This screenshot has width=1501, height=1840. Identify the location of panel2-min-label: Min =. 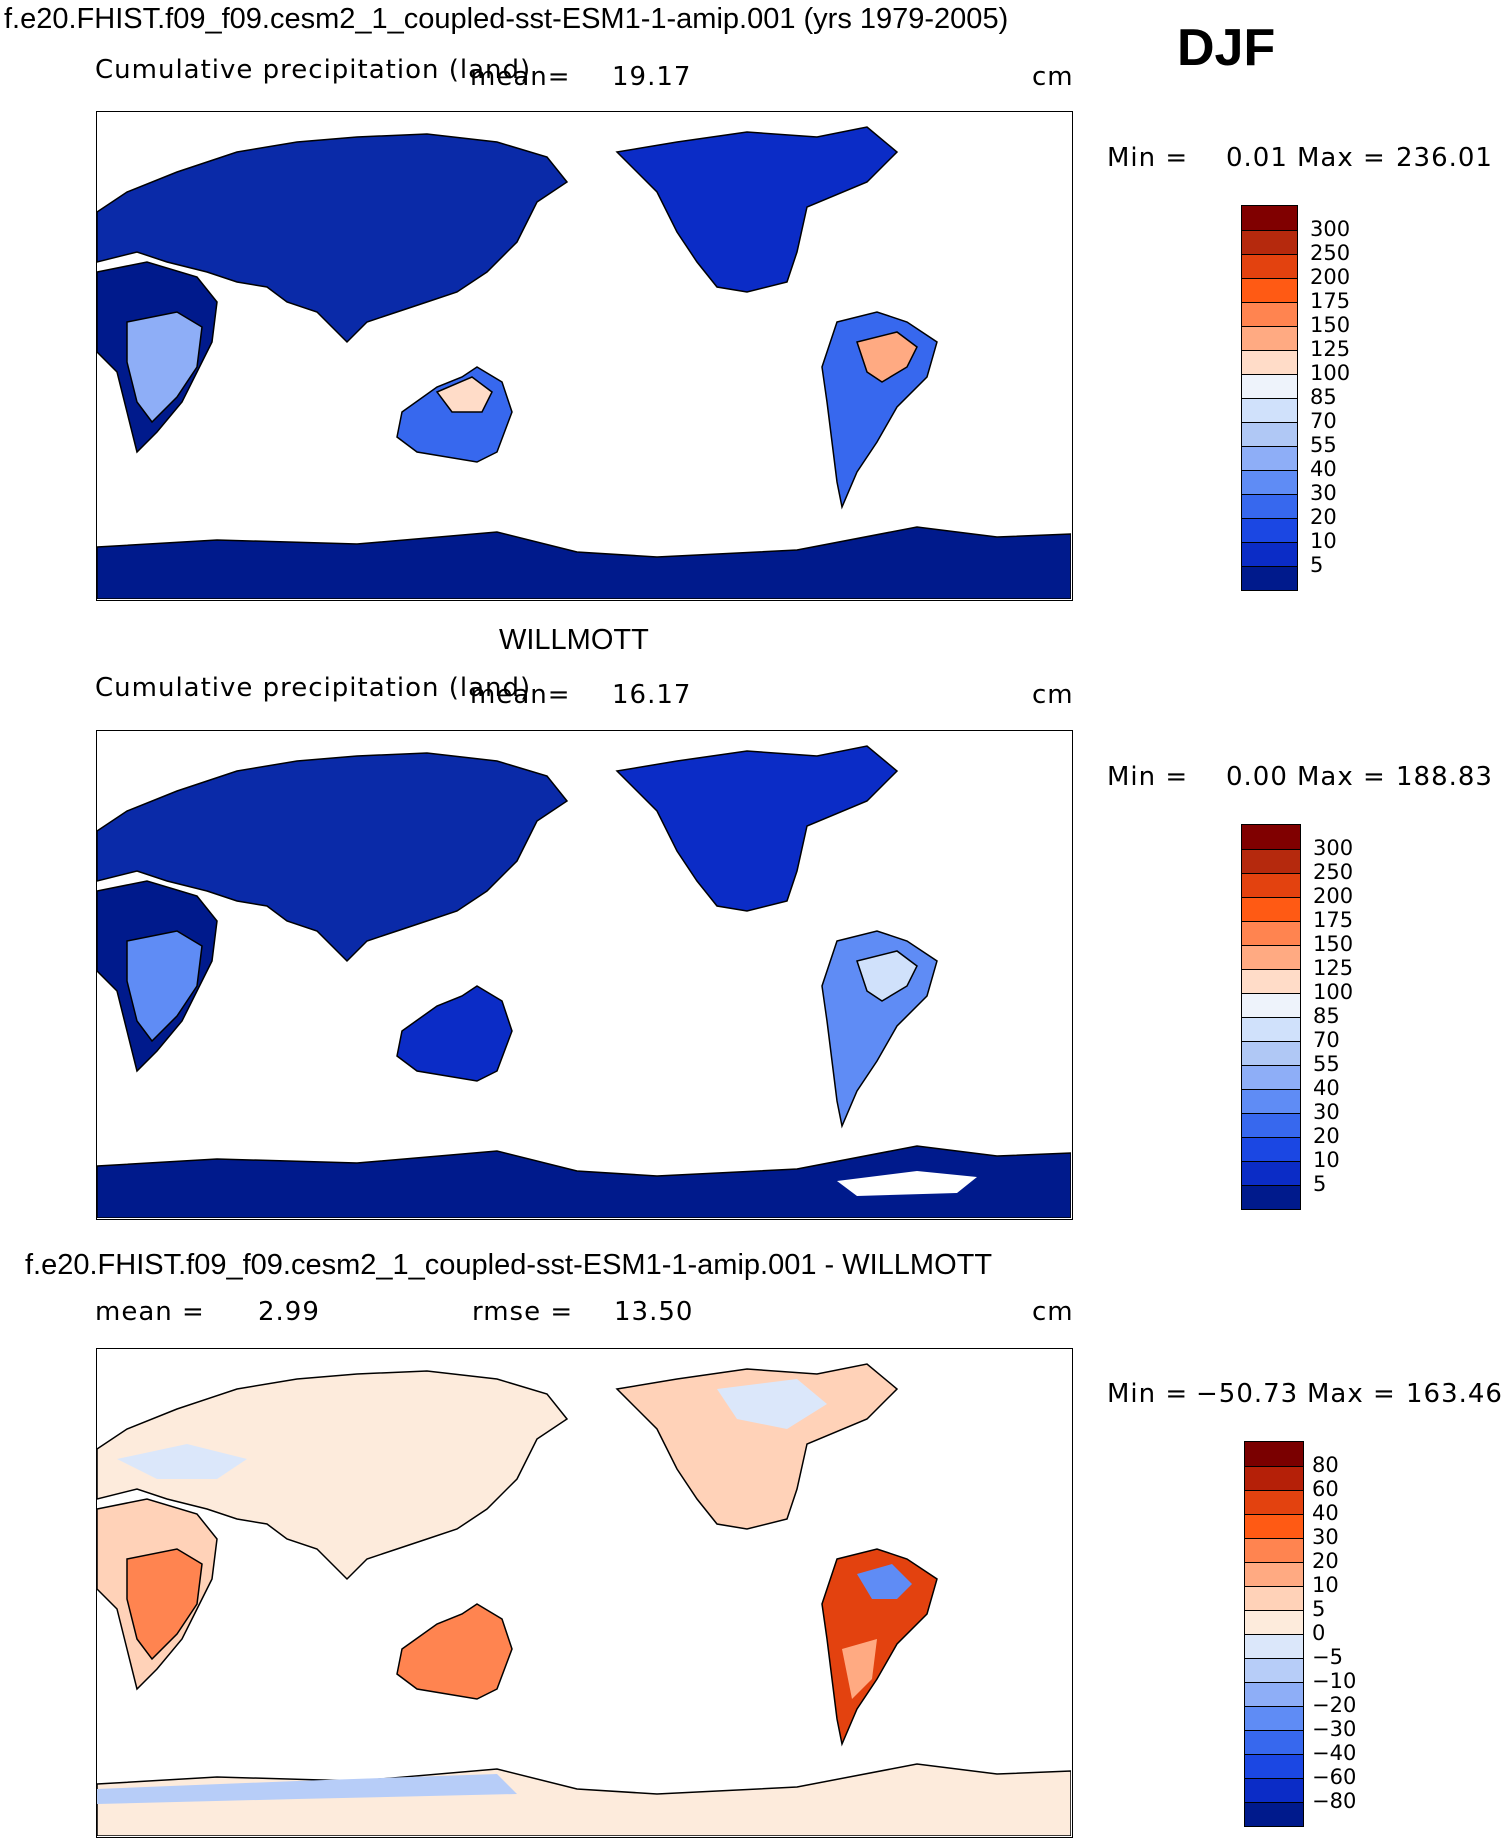
(1148, 777).